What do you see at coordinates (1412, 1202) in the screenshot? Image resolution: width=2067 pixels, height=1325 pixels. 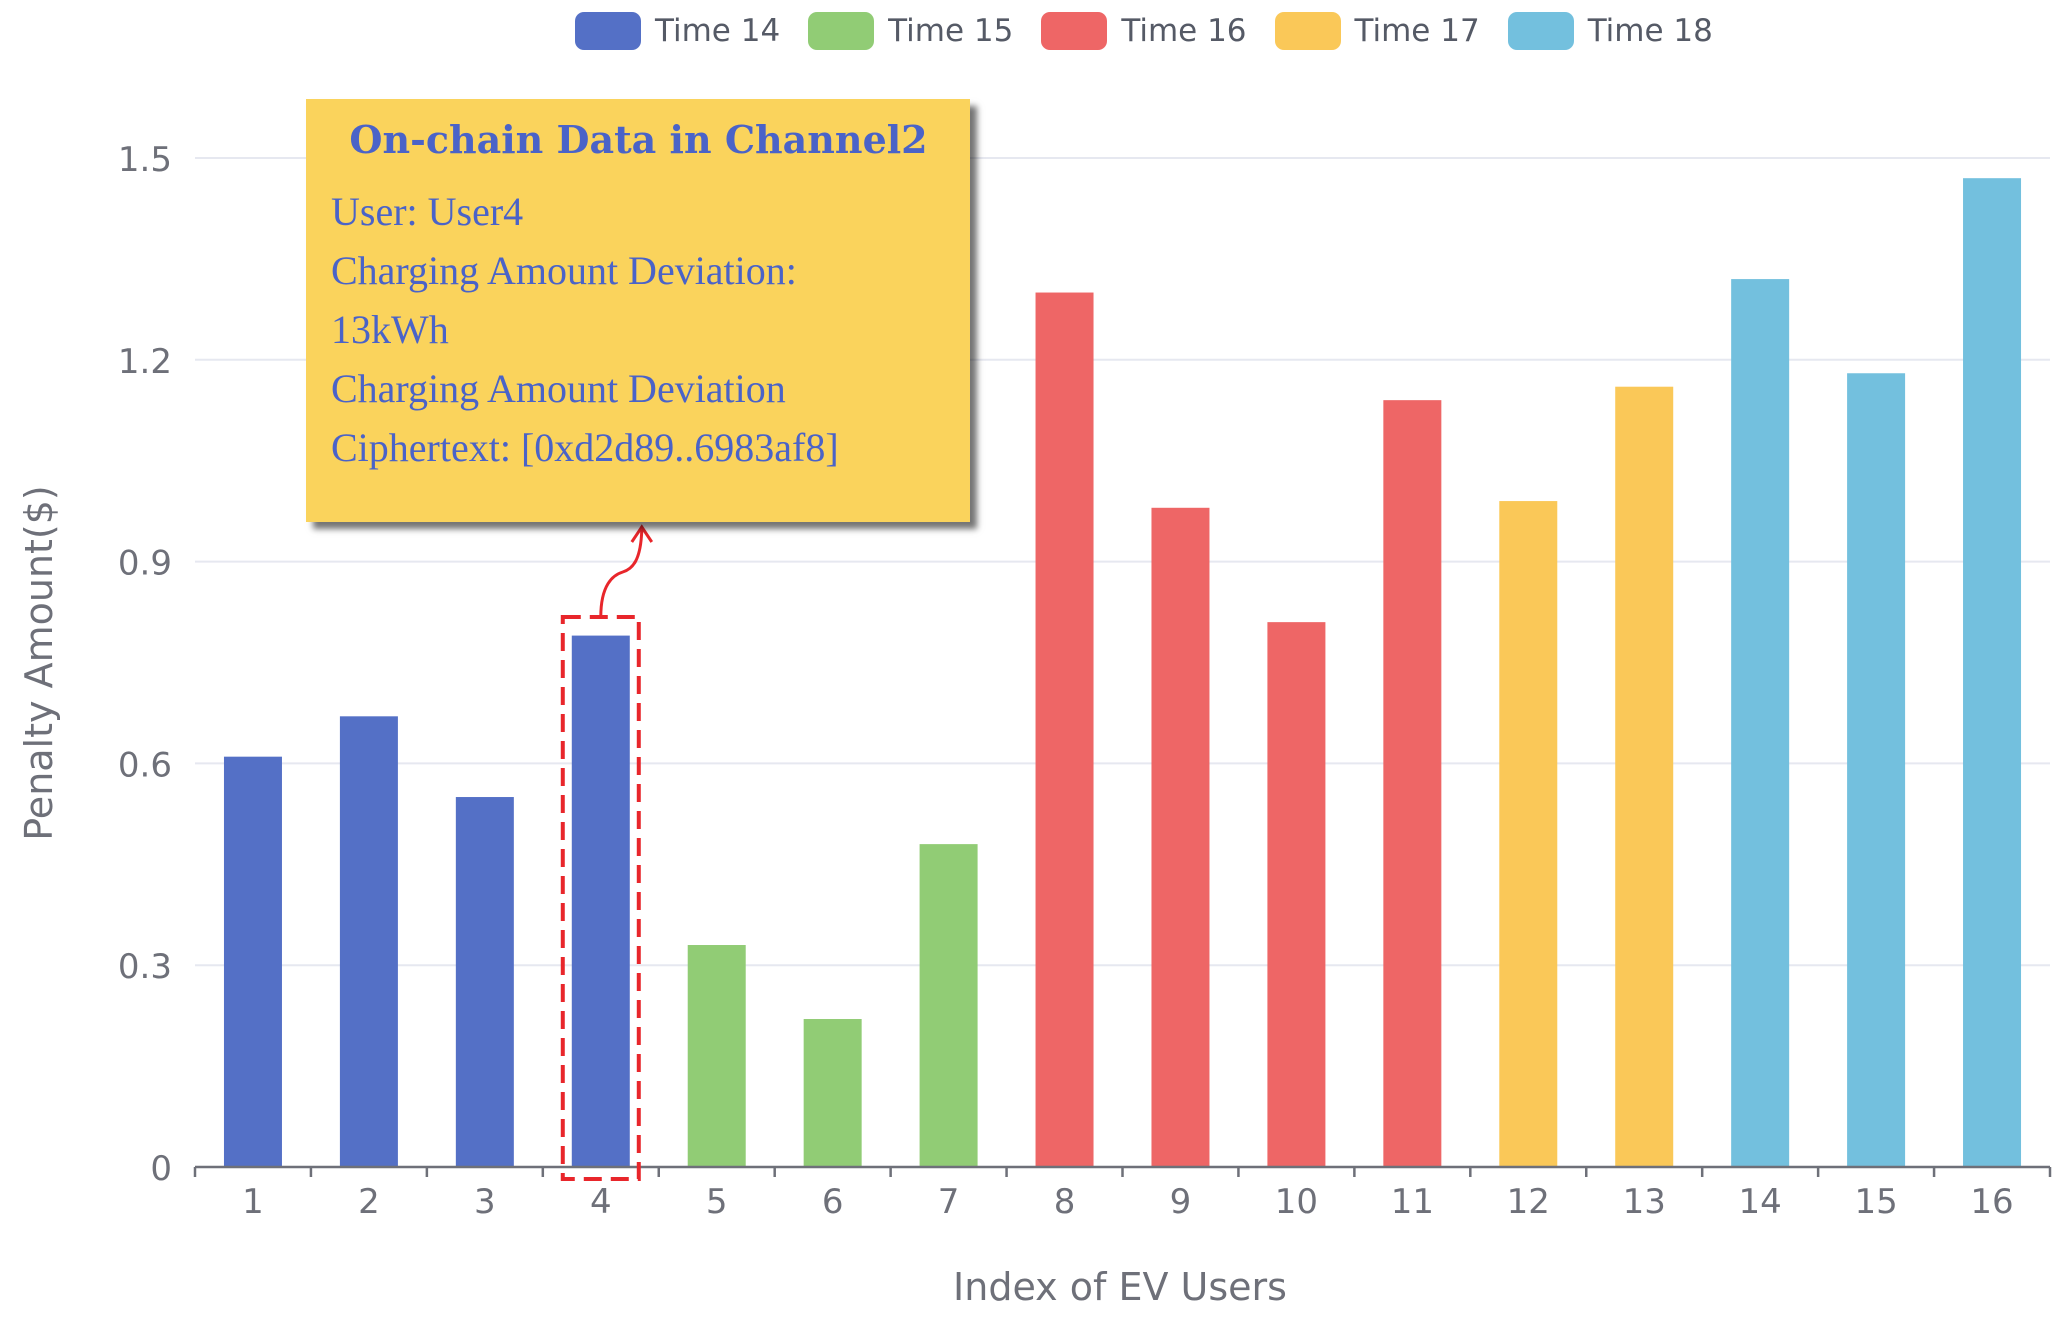 I see `x-tick-label: 11` at bounding box center [1412, 1202].